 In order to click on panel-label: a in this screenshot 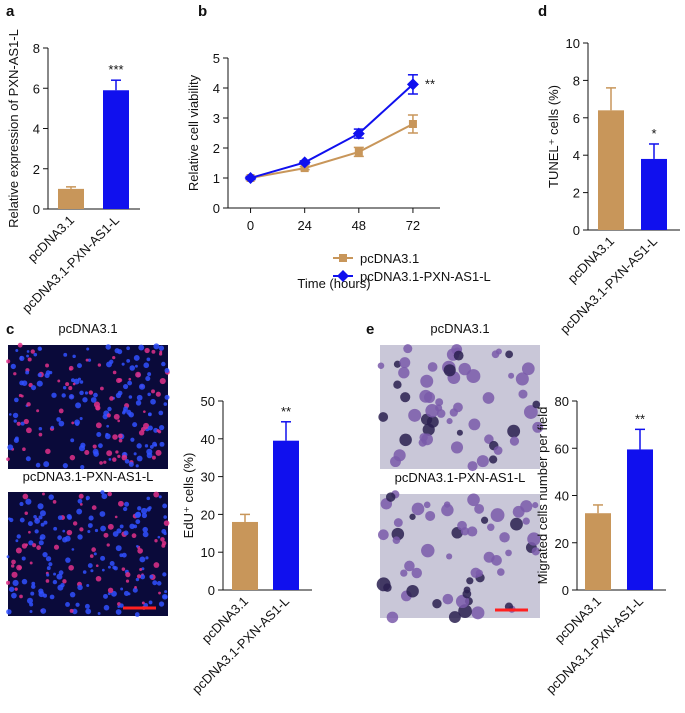, I will do `click(10, 11)`.